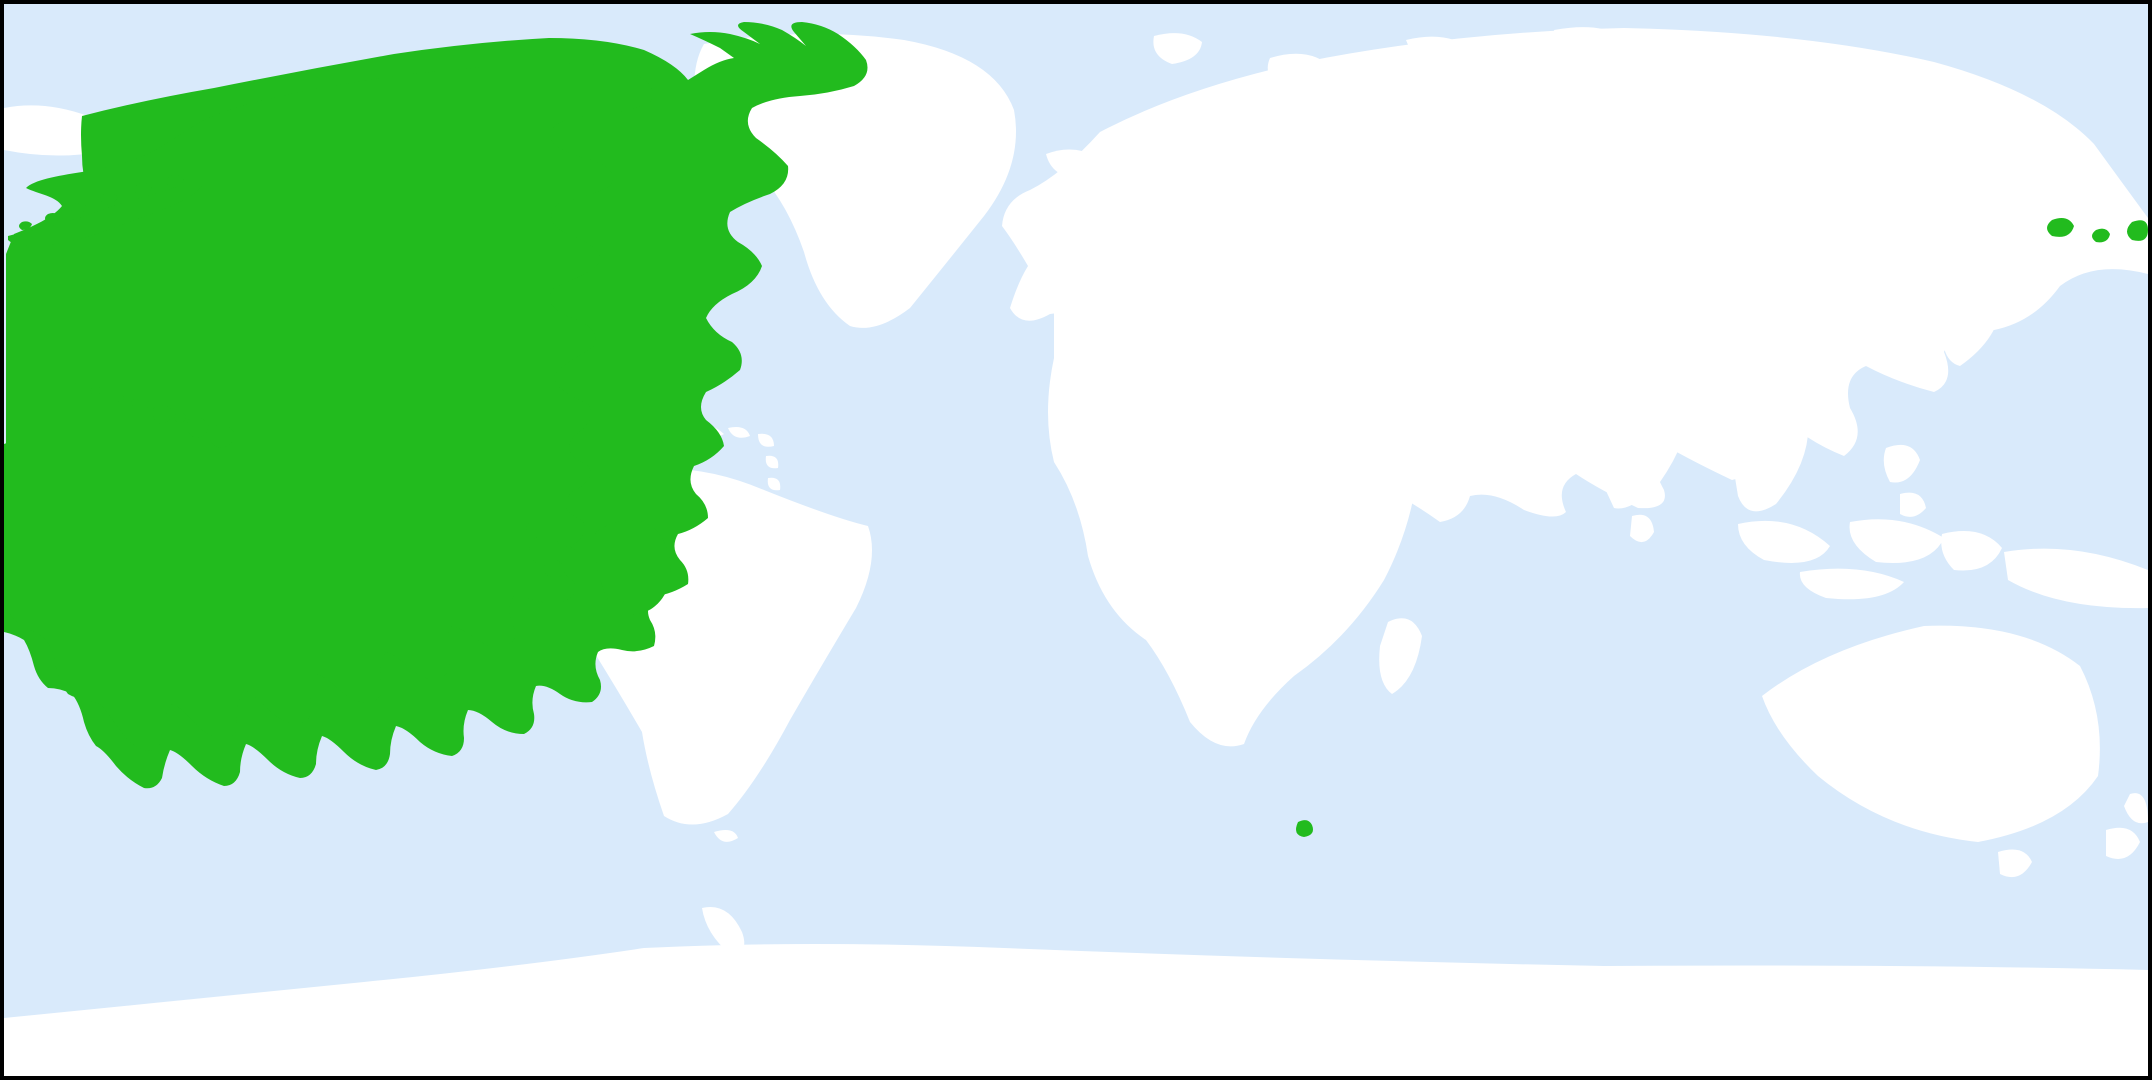 The width and height of the screenshot is (2152, 1080). I want to click on indonesia, so click(1943, 564).